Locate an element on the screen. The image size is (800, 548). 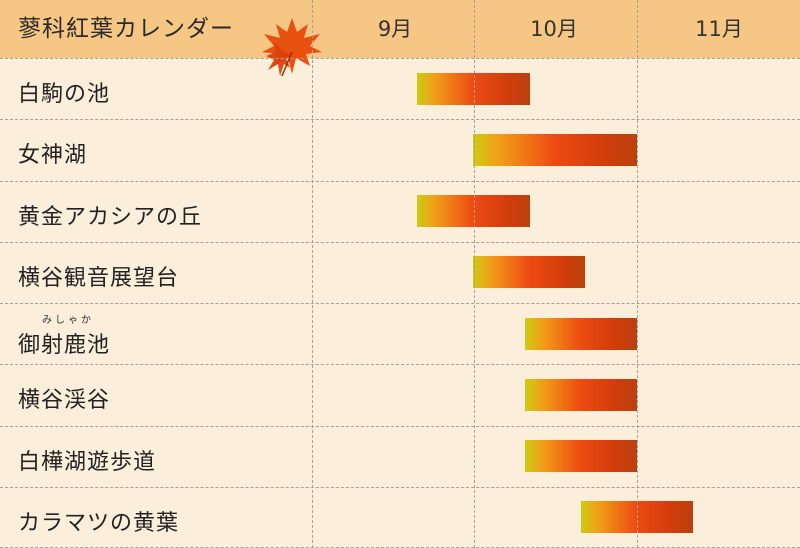
month-label-september: 9月 is located at coordinates (395, 29).